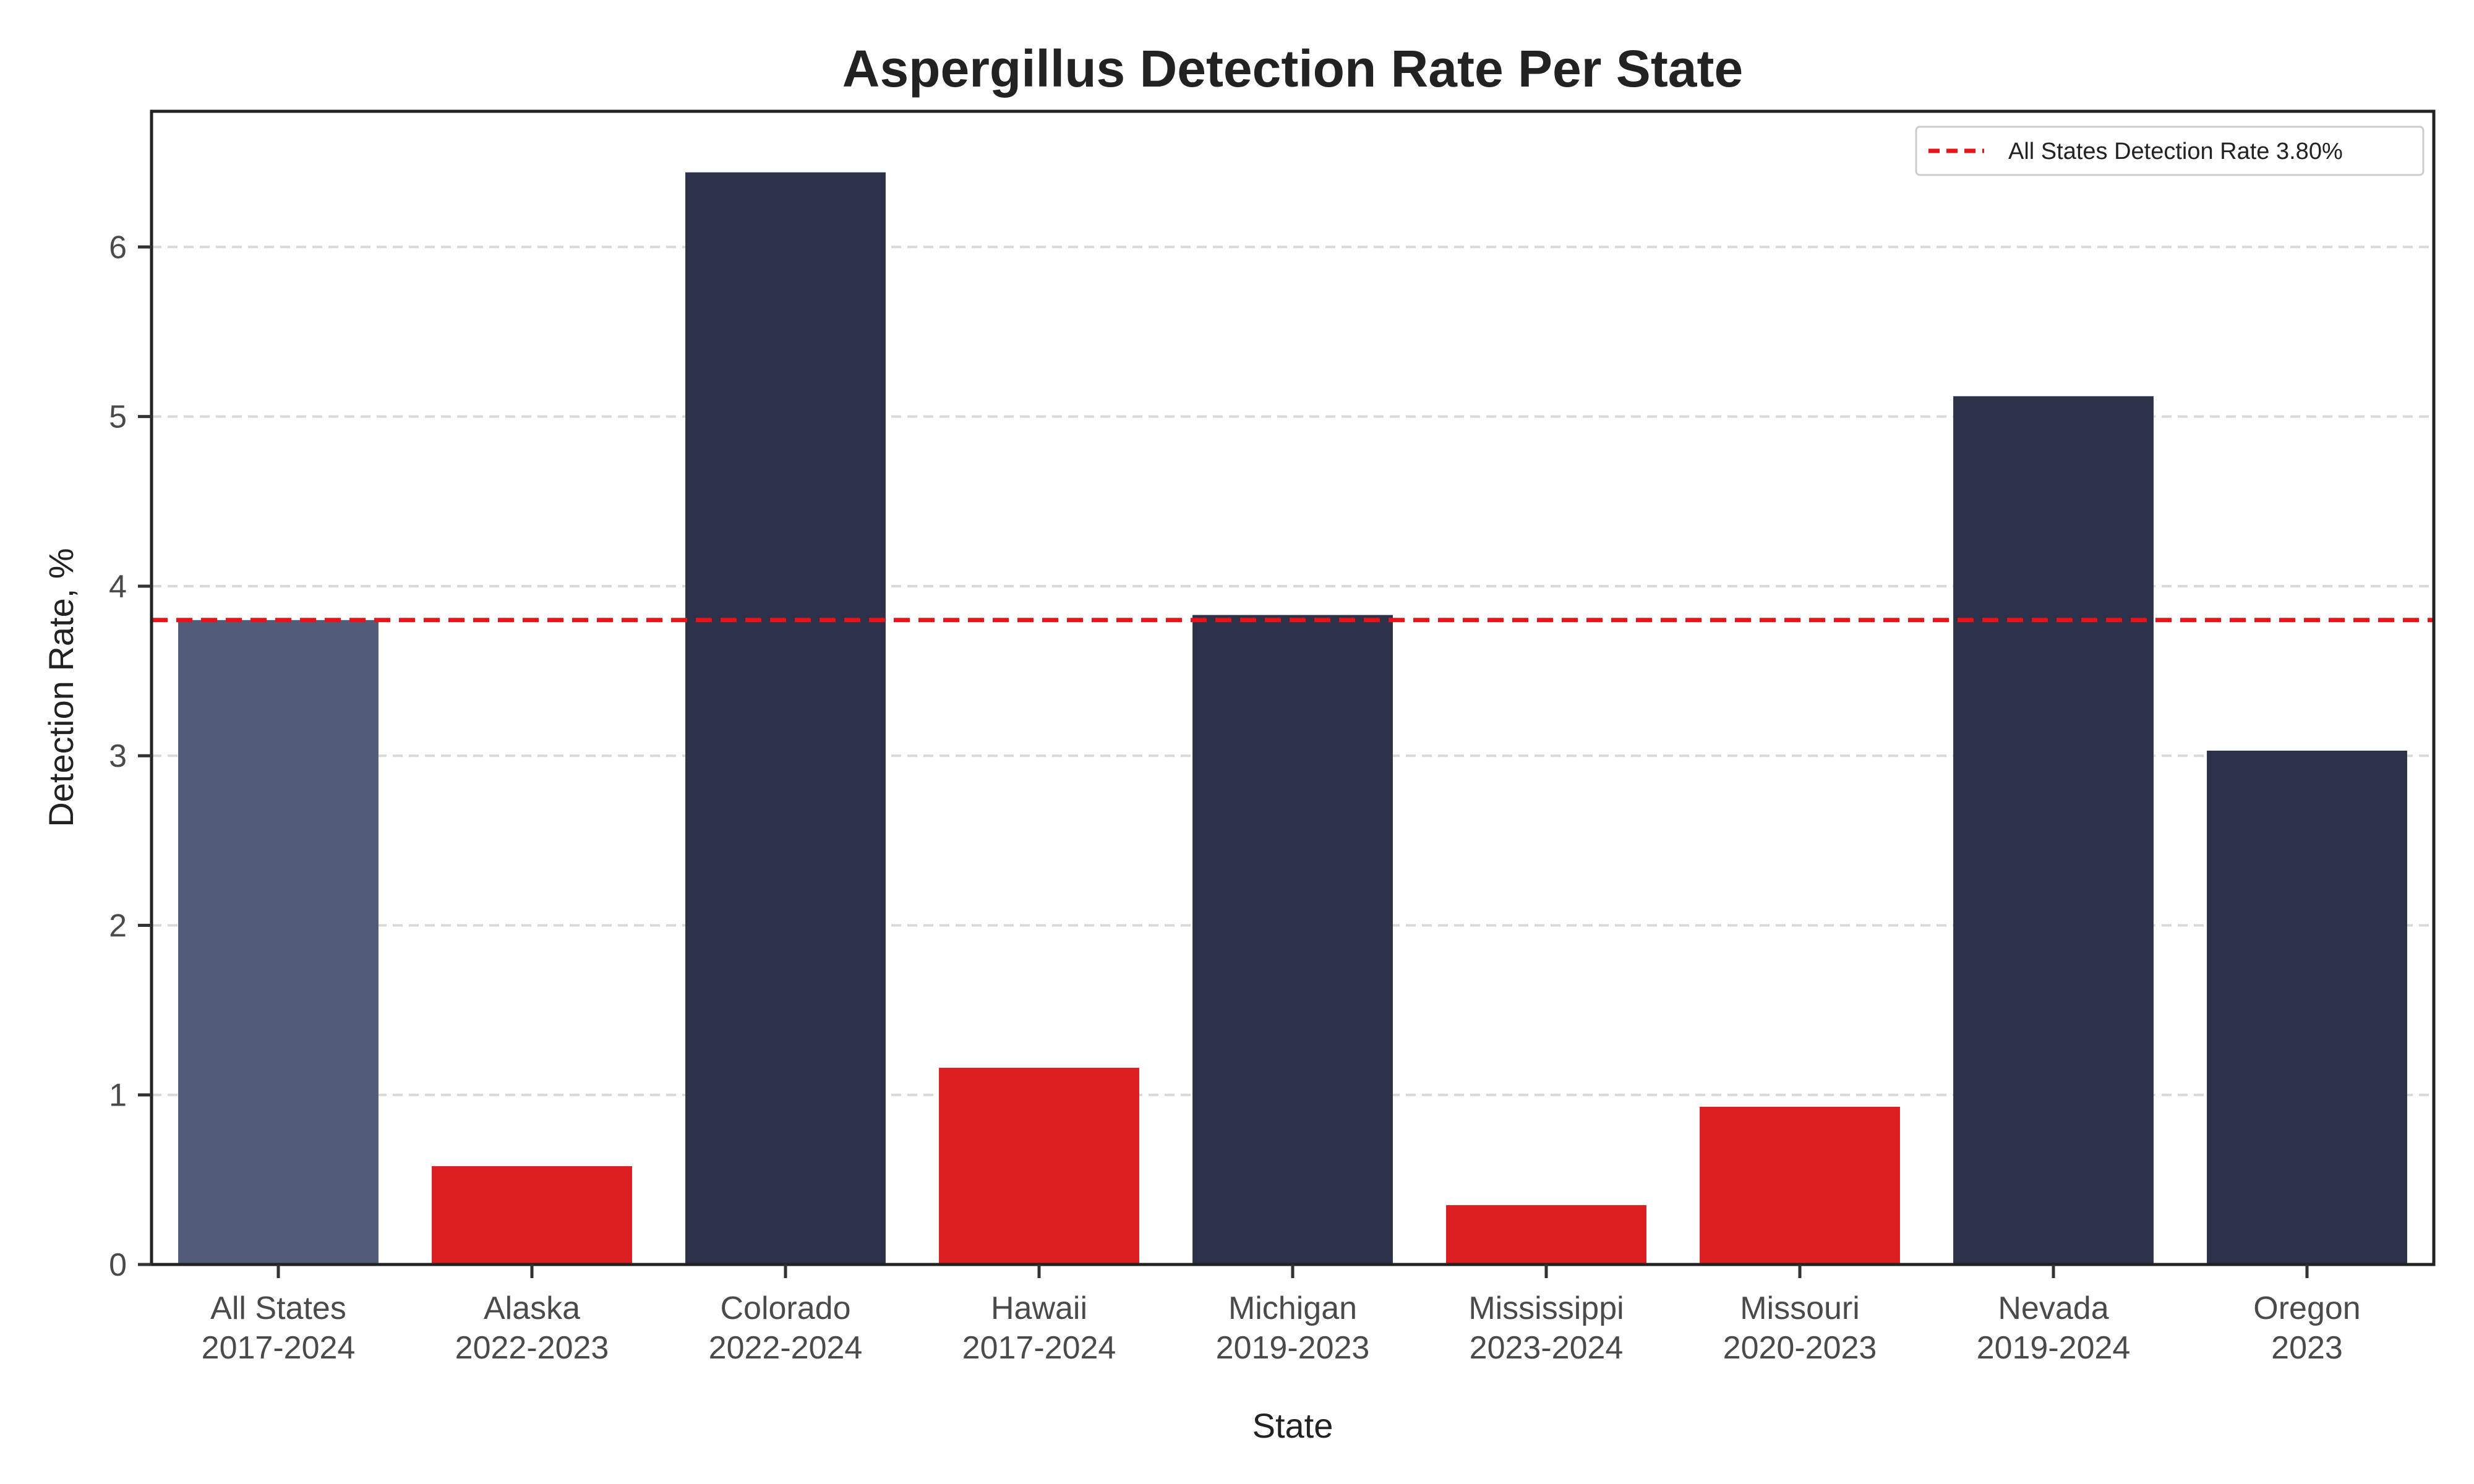 The width and height of the screenshot is (2474, 1484). What do you see at coordinates (1800, 1348) in the screenshot?
I see `x-tick-label-period: 2020-2023` at bounding box center [1800, 1348].